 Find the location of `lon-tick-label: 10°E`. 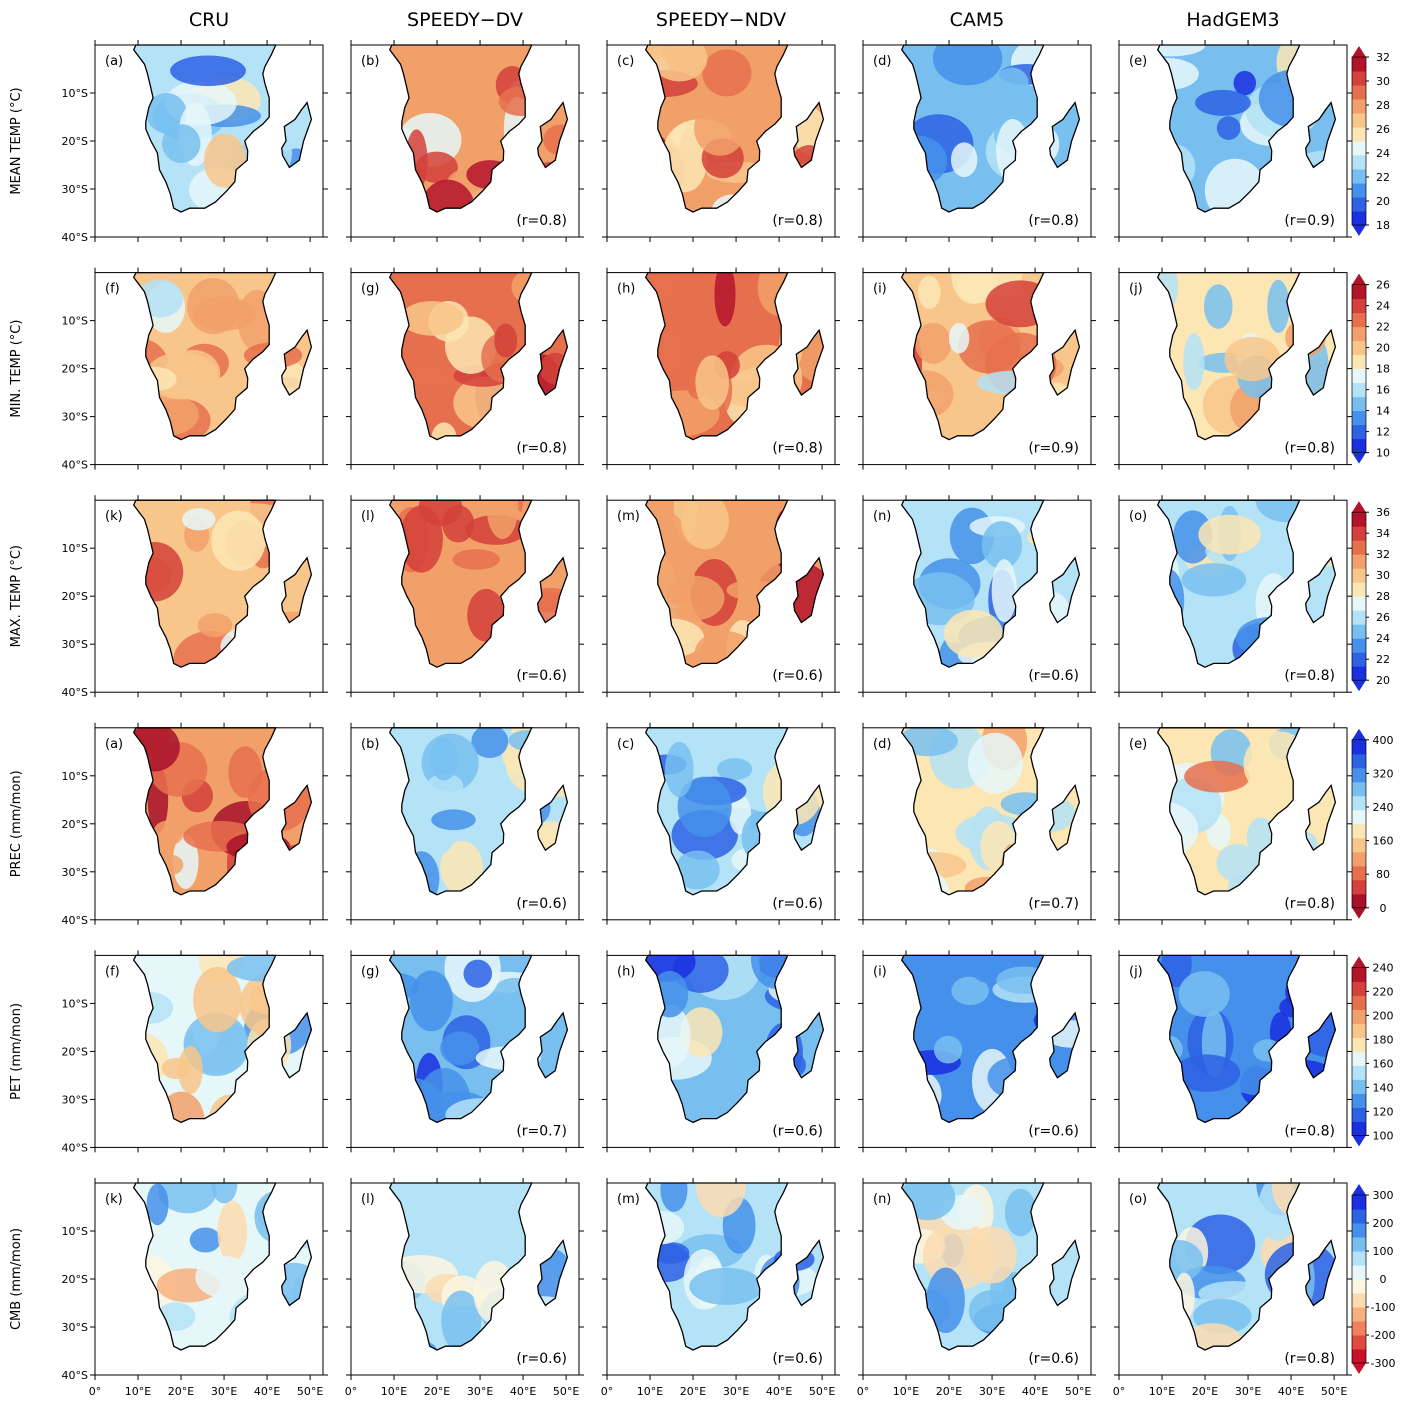

lon-tick-label: 10°E is located at coordinates (394, 1391).